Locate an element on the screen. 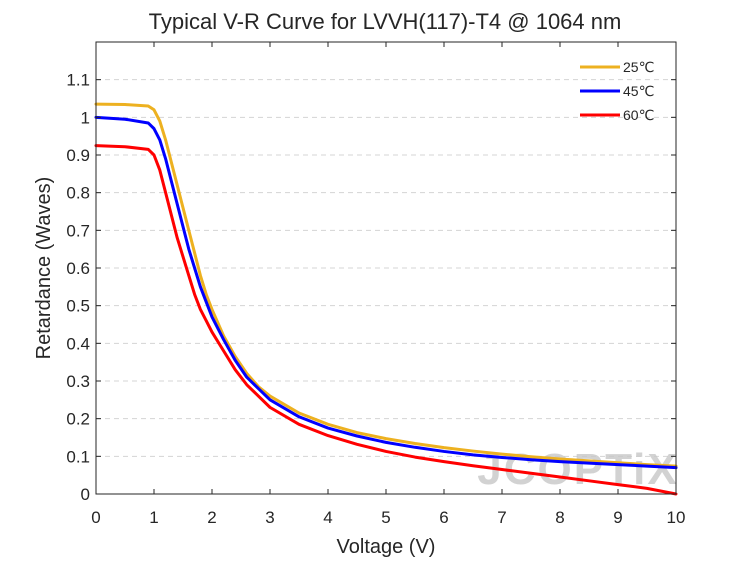 The width and height of the screenshot is (747, 565). y-tick-label: 0.1 is located at coordinates (78, 456).